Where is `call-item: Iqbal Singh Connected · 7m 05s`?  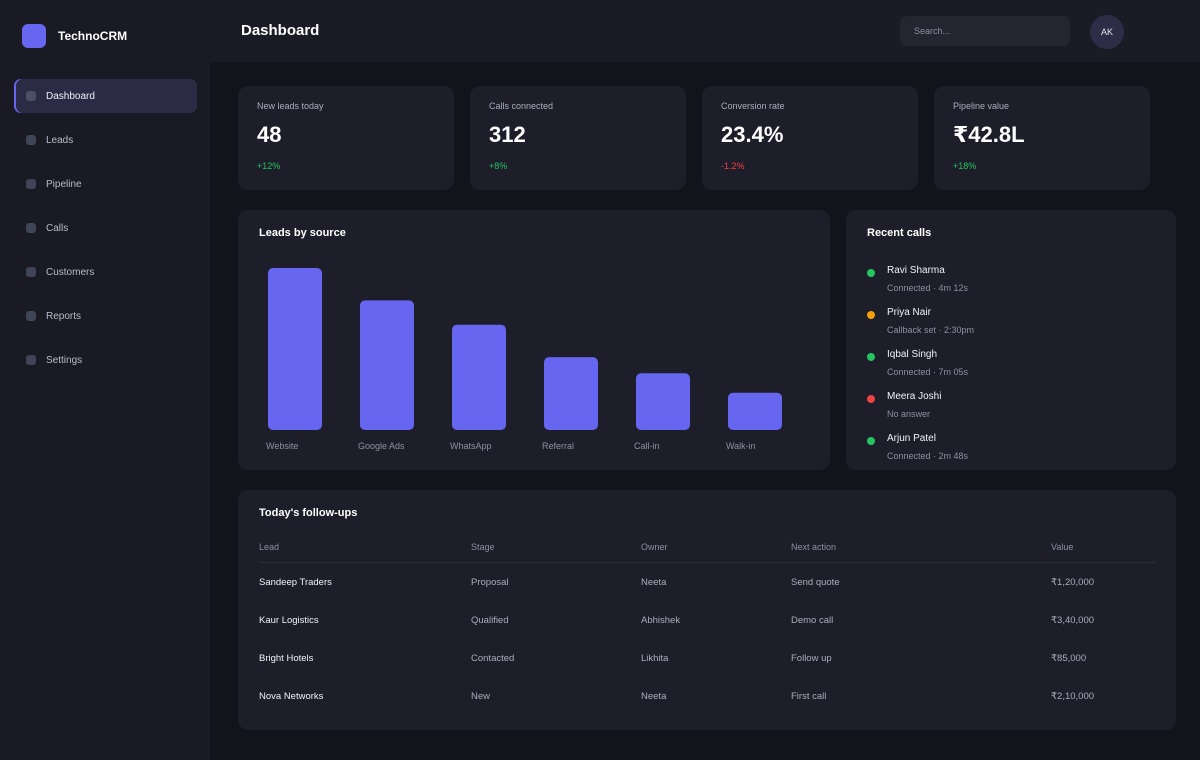 call-item: Iqbal Singh Connected · 7m 05s is located at coordinates (1012, 359).